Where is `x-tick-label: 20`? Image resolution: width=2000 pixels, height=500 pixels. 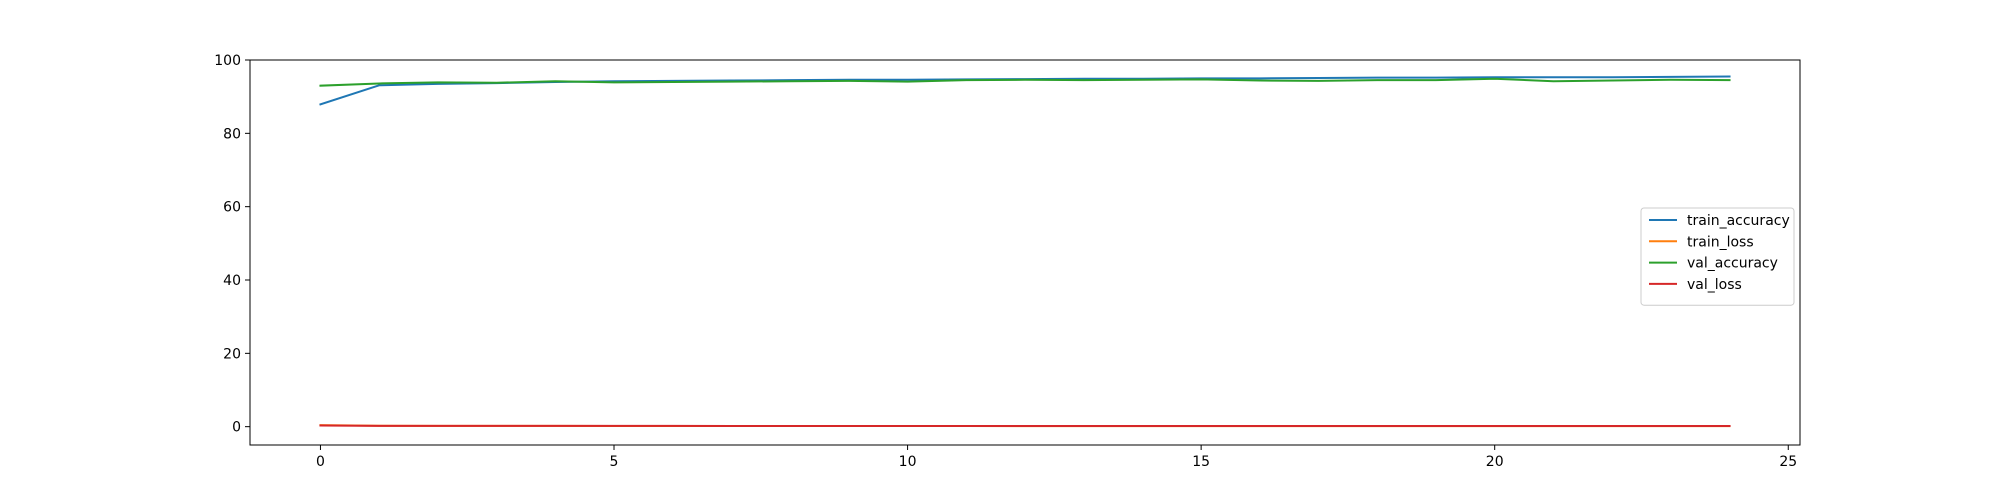 x-tick-label: 20 is located at coordinates (1495, 462).